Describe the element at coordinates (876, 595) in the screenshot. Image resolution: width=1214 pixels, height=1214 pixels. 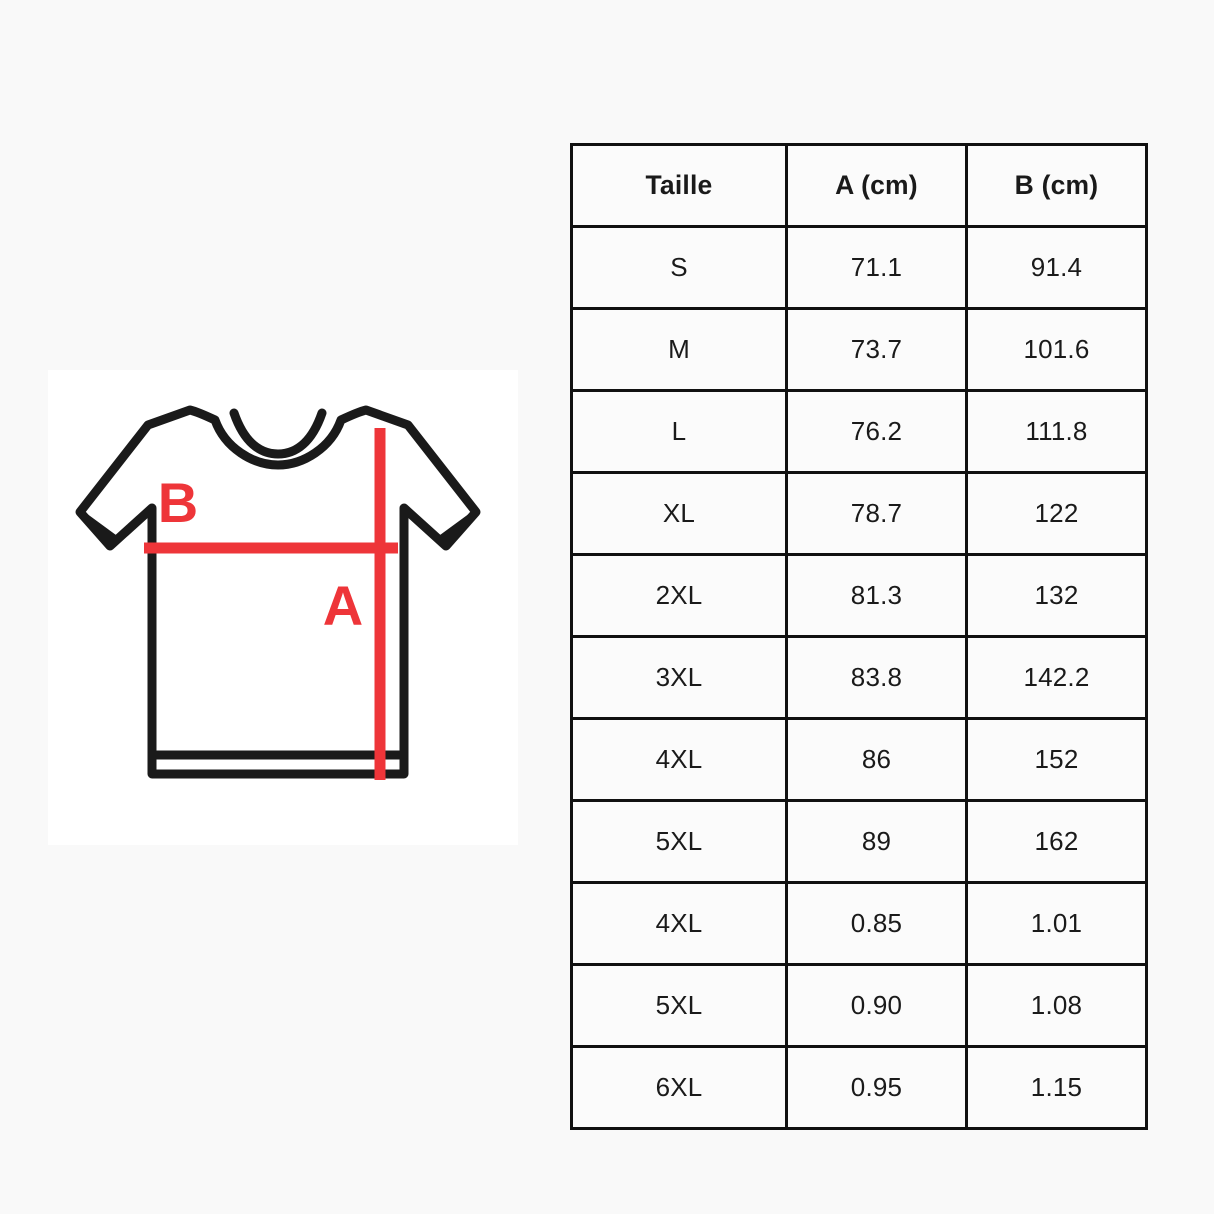
I see `cell-a: 81.3` at that location.